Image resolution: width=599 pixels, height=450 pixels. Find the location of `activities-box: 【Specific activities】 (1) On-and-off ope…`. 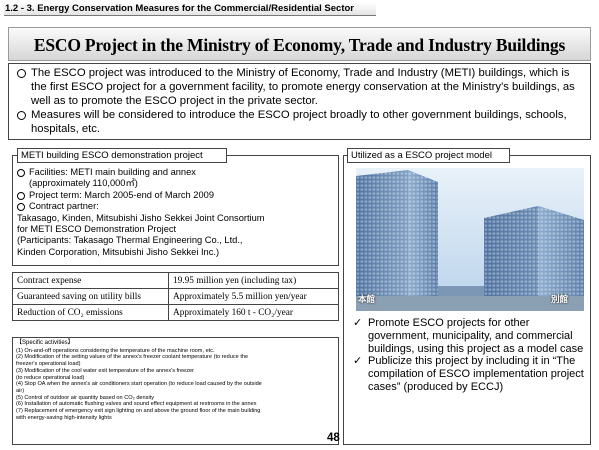

activities-box: 【Specific activities】 (1) On-and-off ope… is located at coordinates (175, 391).